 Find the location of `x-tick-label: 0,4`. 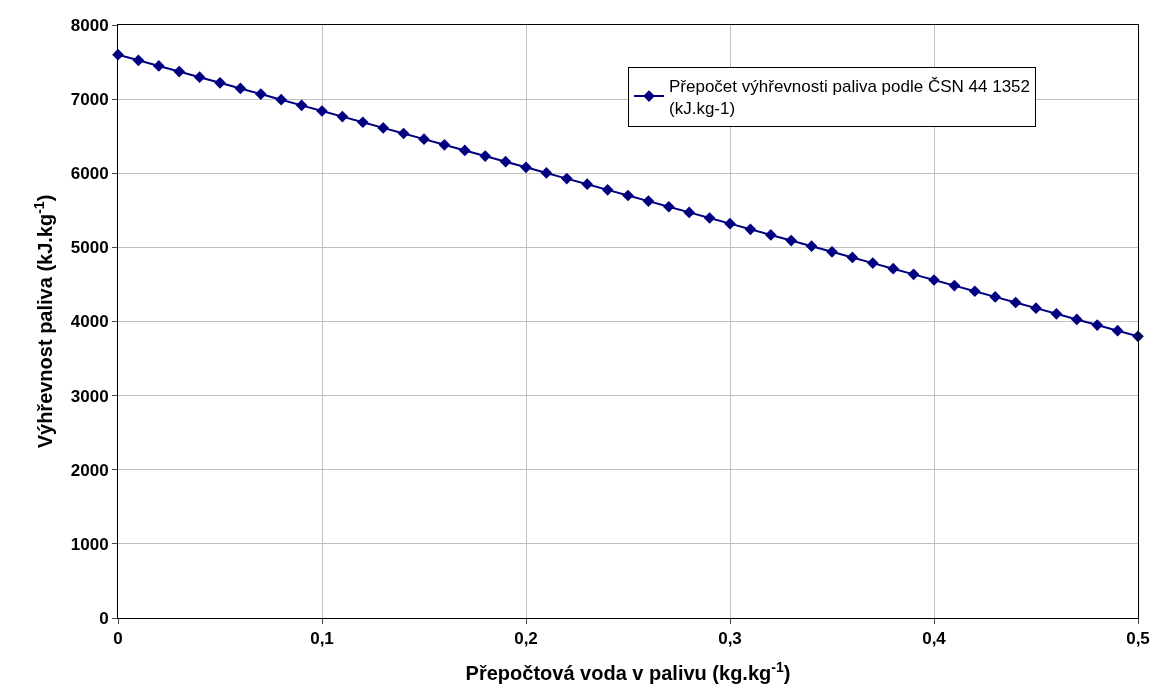

x-tick-label: 0,4 is located at coordinates (934, 639).